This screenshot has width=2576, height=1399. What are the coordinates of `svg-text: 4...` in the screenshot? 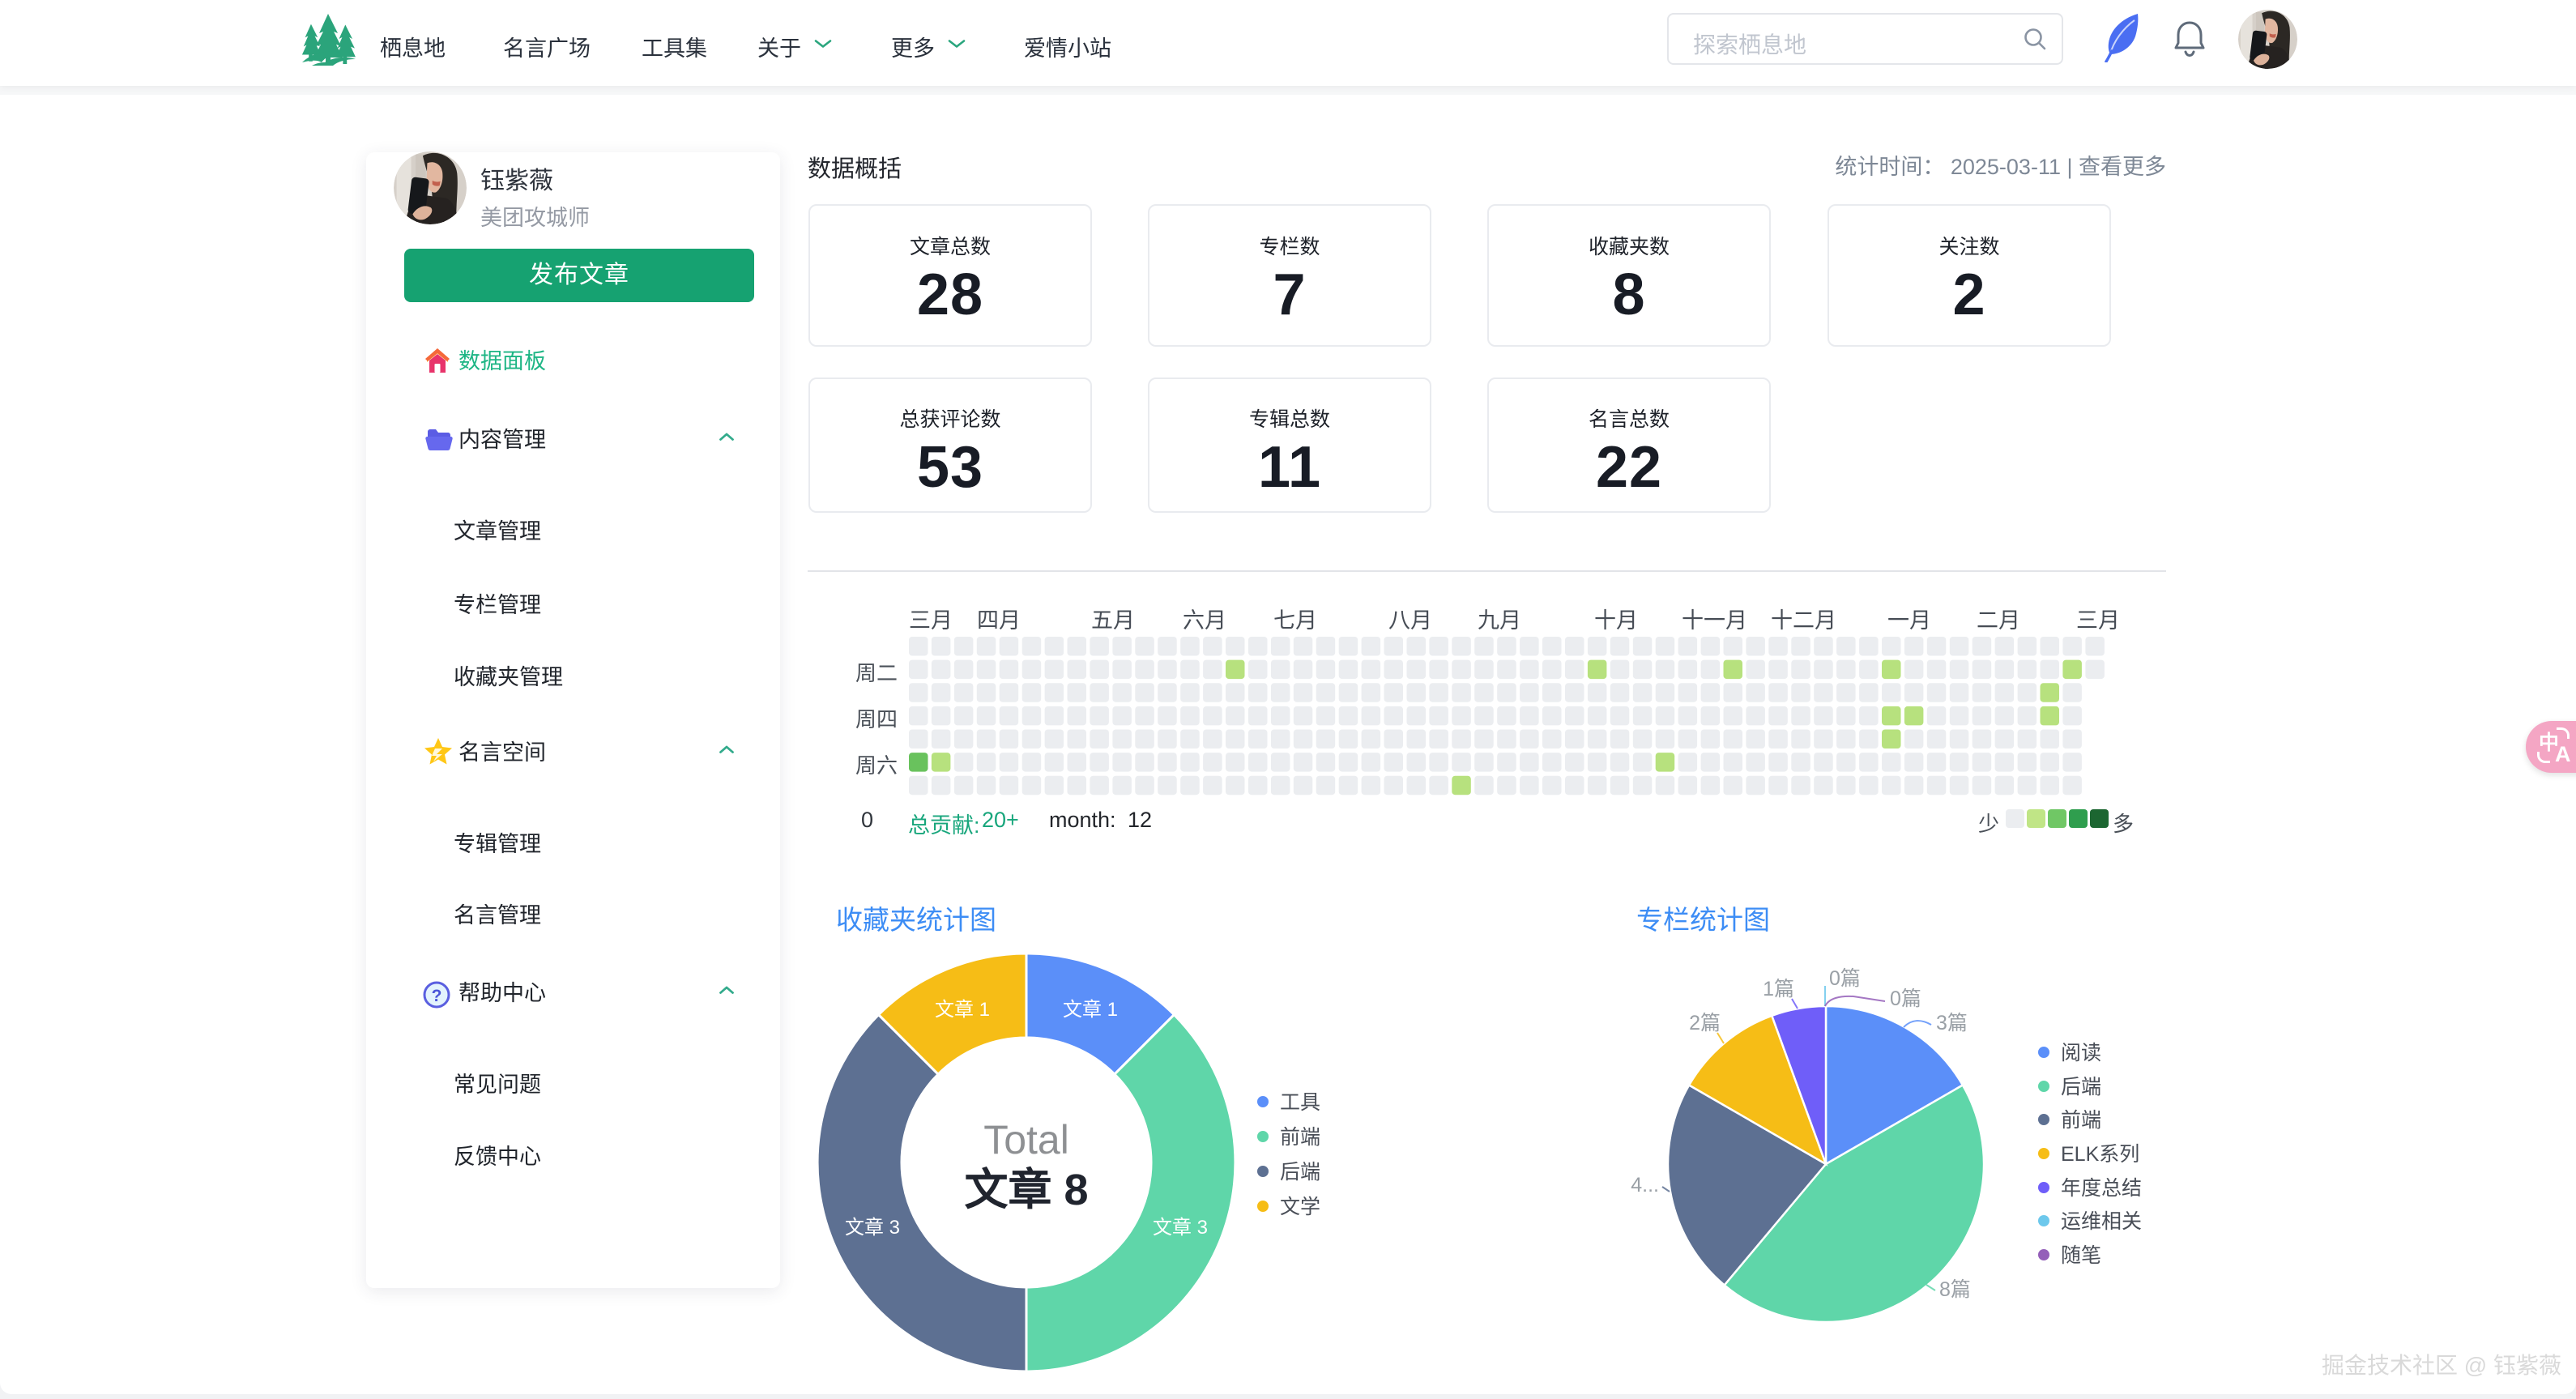 It's located at (1645, 1185).